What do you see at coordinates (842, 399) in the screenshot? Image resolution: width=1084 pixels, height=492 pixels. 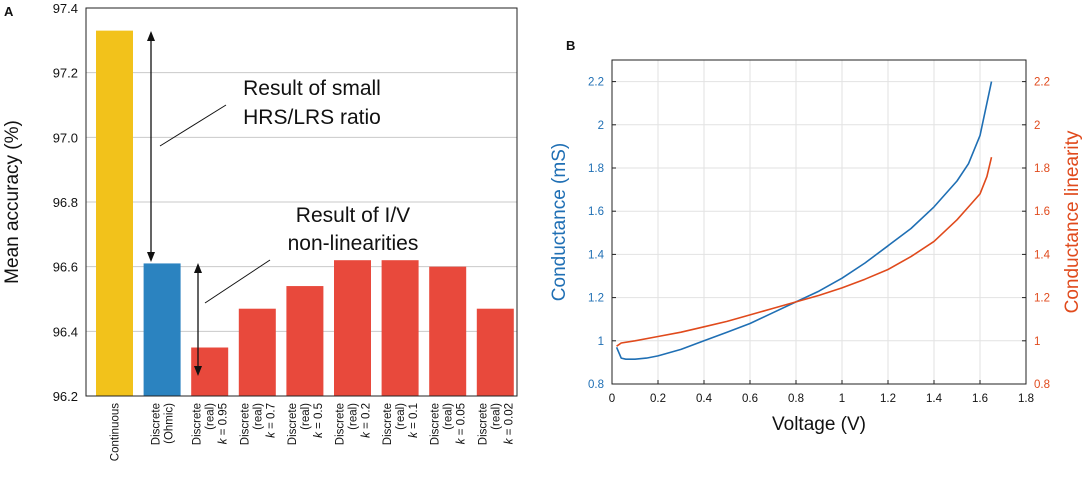 I see `x-tick-label: 1` at bounding box center [842, 399].